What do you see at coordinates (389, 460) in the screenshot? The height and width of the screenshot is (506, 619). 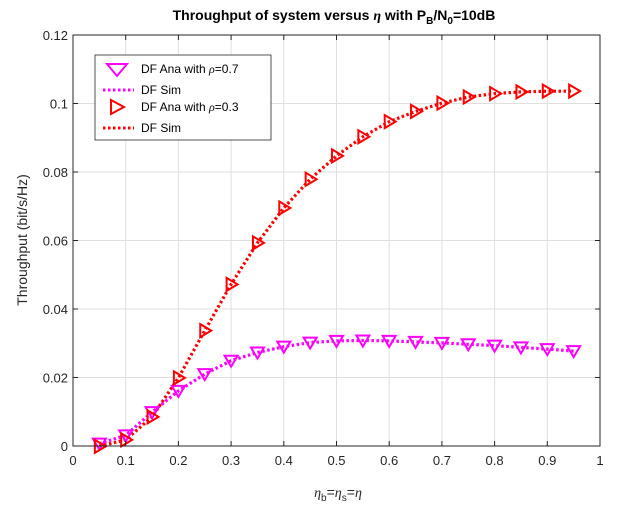 I see `x-tick-label: 0.6` at bounding box center [389, 460].